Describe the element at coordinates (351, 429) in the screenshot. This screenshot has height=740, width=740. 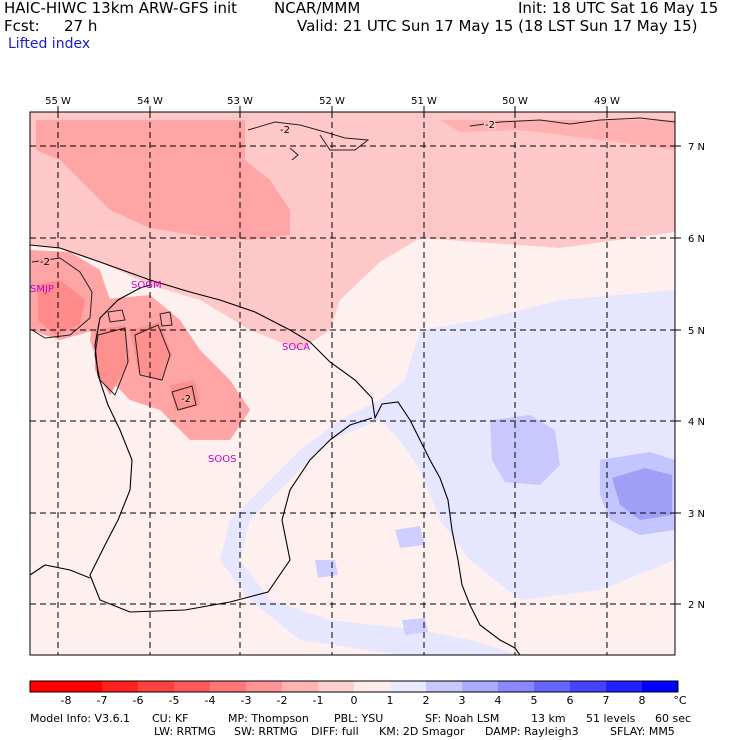
I see `border-brazil-inner` at that location.